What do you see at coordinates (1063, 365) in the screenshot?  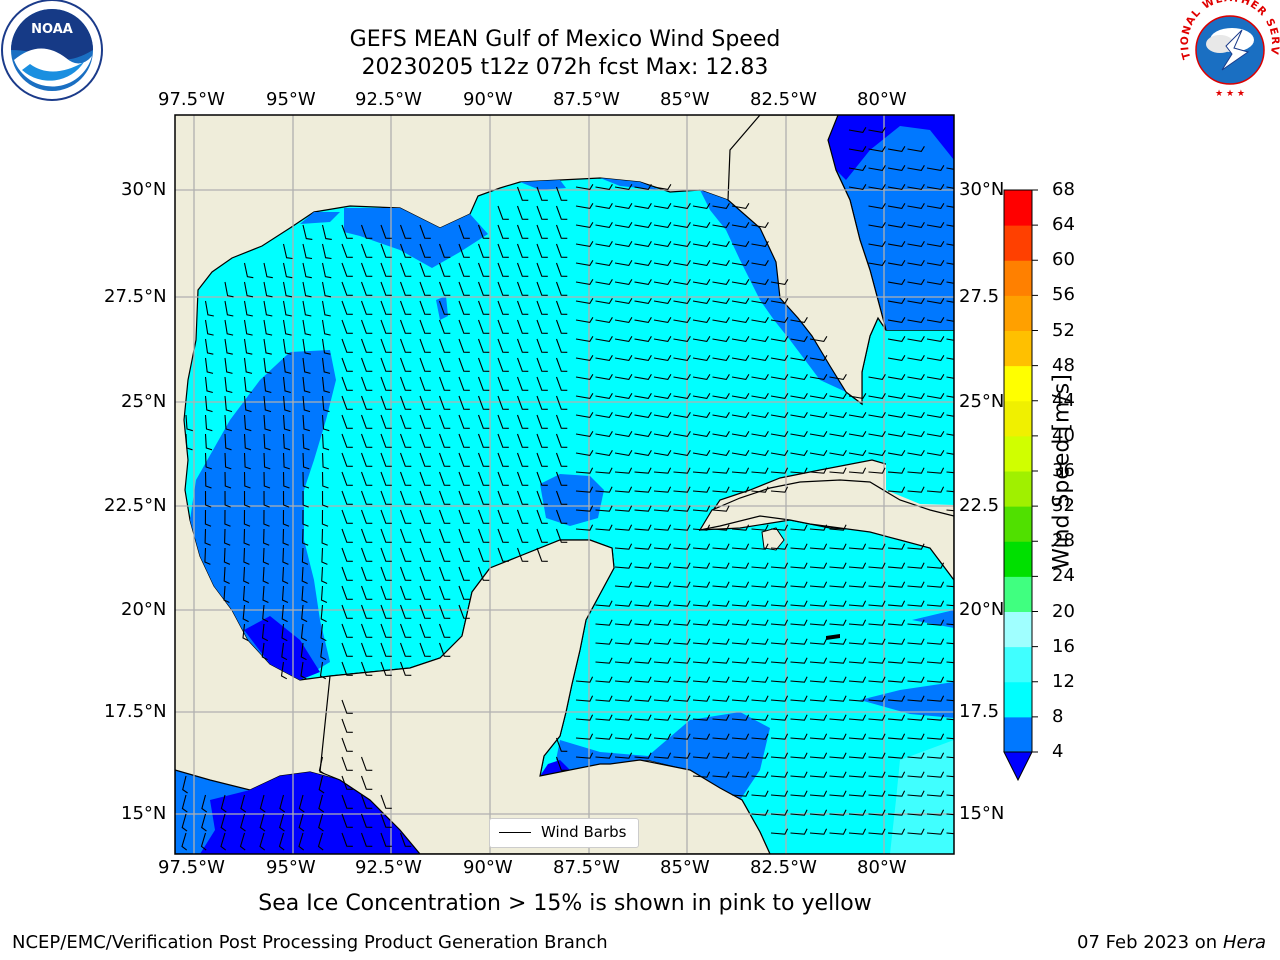 I see `colorbar-tick-label: 48` at bounding box center [1063, 365].